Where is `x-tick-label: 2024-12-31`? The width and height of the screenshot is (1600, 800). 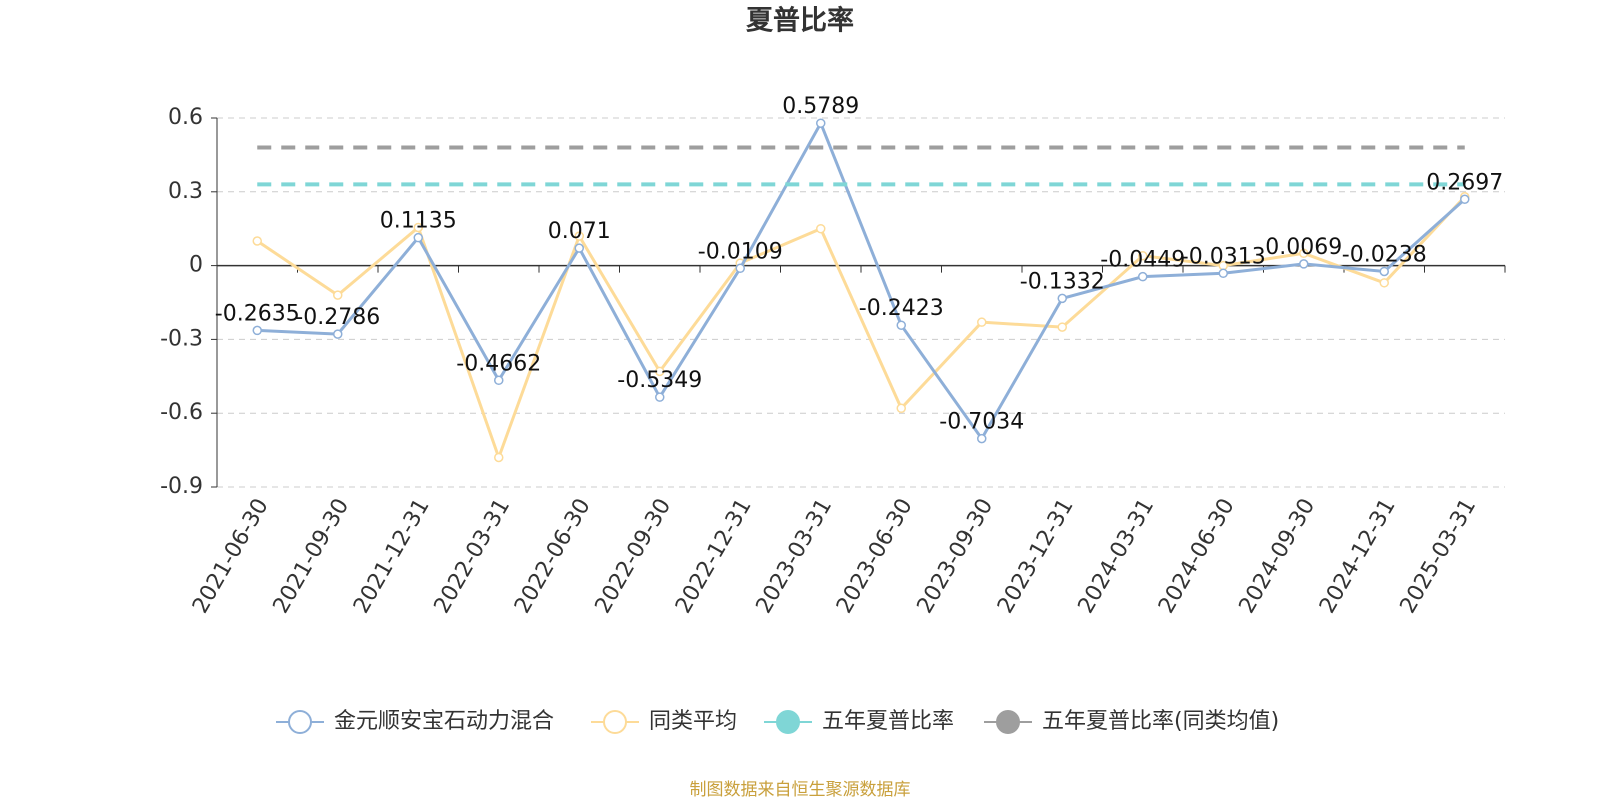
x-tick-label: 2024-12-31 is located at coordinates (1358, 556).